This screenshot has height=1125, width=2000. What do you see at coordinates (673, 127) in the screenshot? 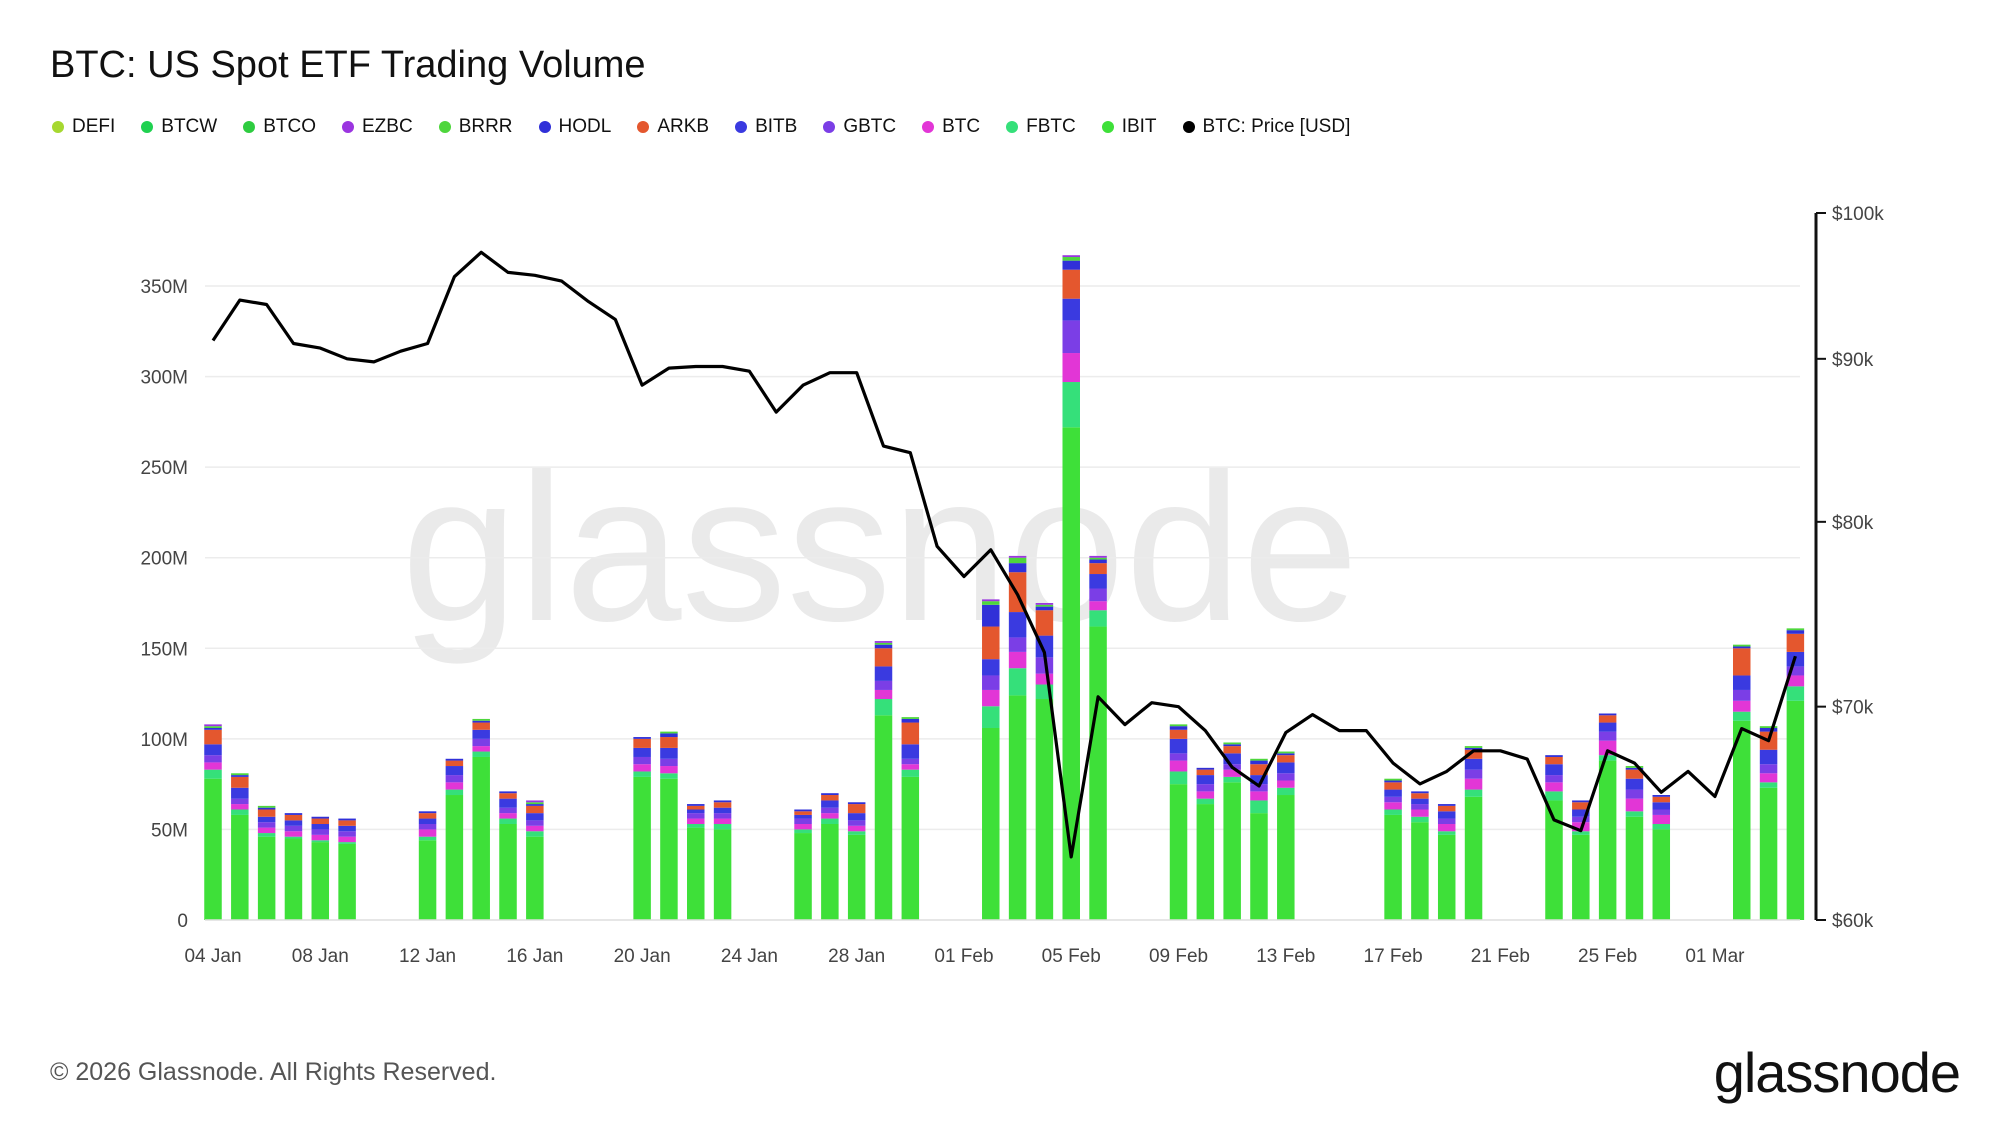
I see `legend-item-arkb: ARKB` at bounding box center [673, 127].